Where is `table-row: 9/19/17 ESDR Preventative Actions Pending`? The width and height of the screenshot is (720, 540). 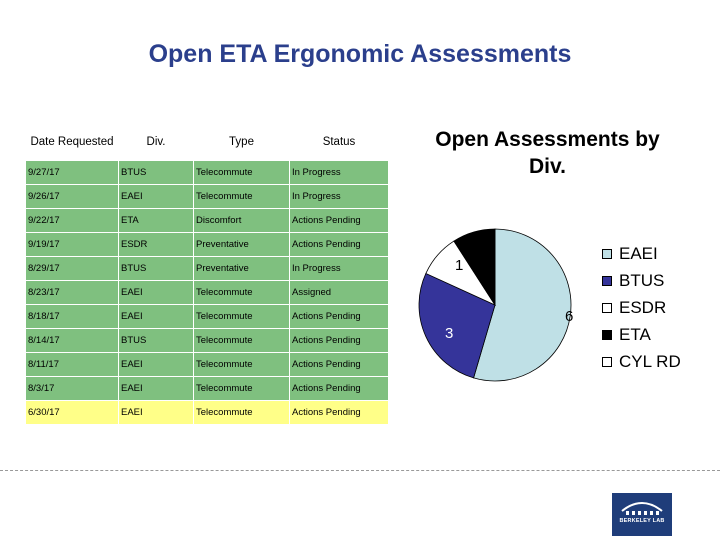
table-row: 9/19/17 ESDR Preventative Actions Pending is located at coordinates (207, 244).